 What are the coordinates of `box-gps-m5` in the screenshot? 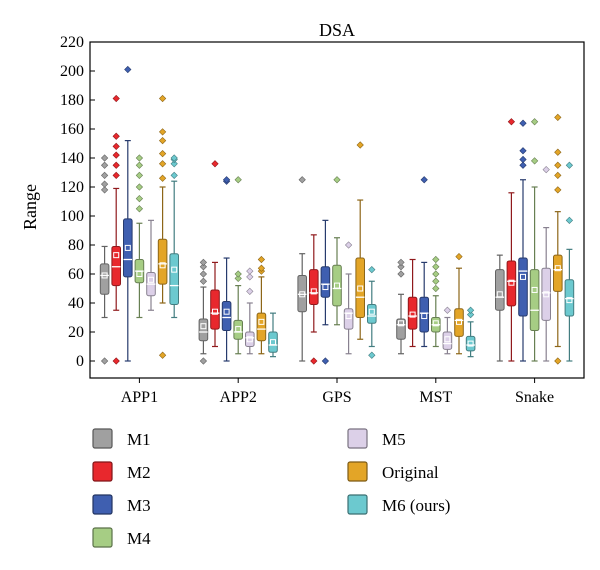 It's located at (348, 298).